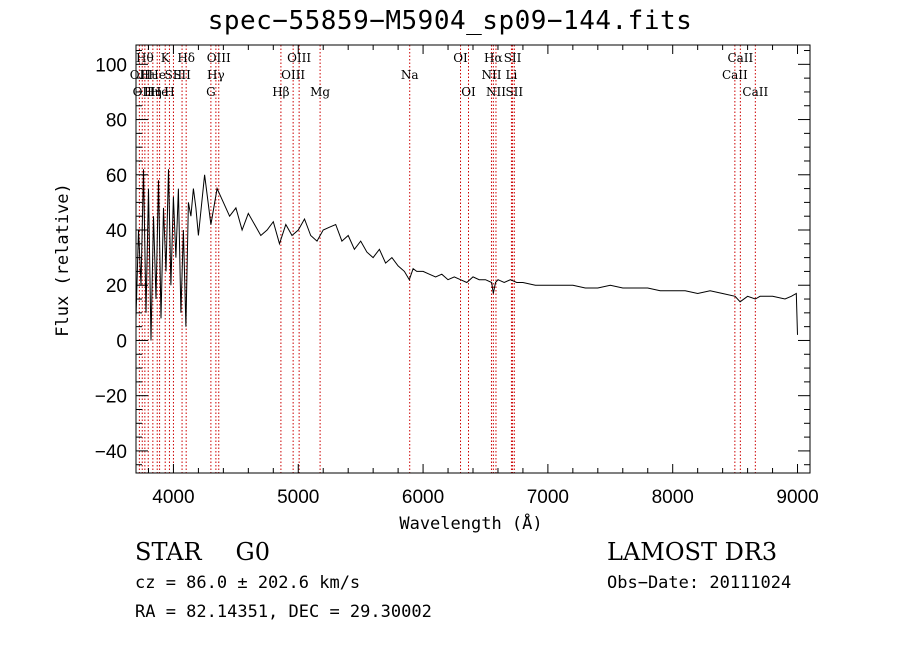 The height and width of the screenshot is (649, 900). I want to click on y-tick-label: −40, so click(111, 452).